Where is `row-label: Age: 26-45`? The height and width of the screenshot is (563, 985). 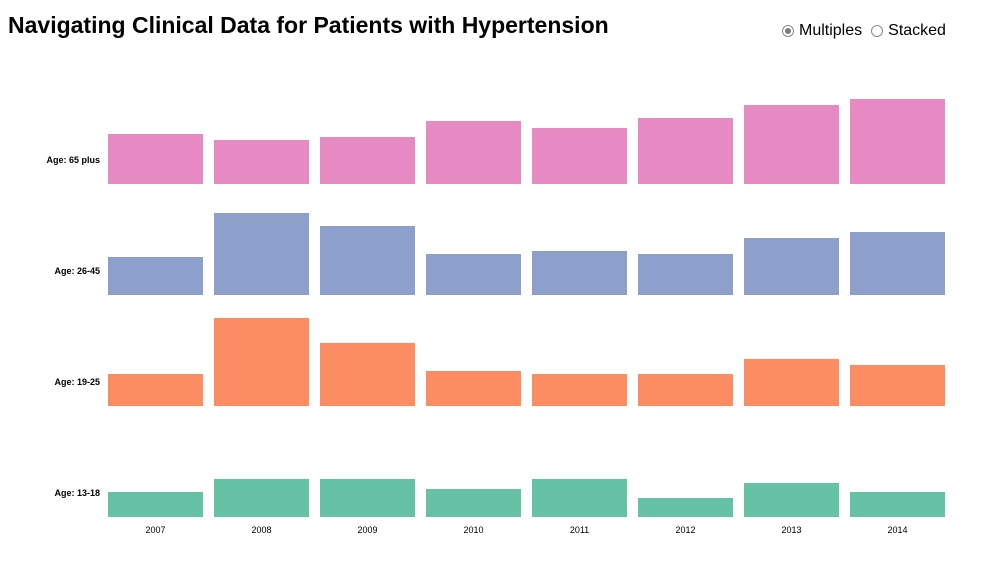 row-label: Age: 26-45 is located at coordinates (77, 271).